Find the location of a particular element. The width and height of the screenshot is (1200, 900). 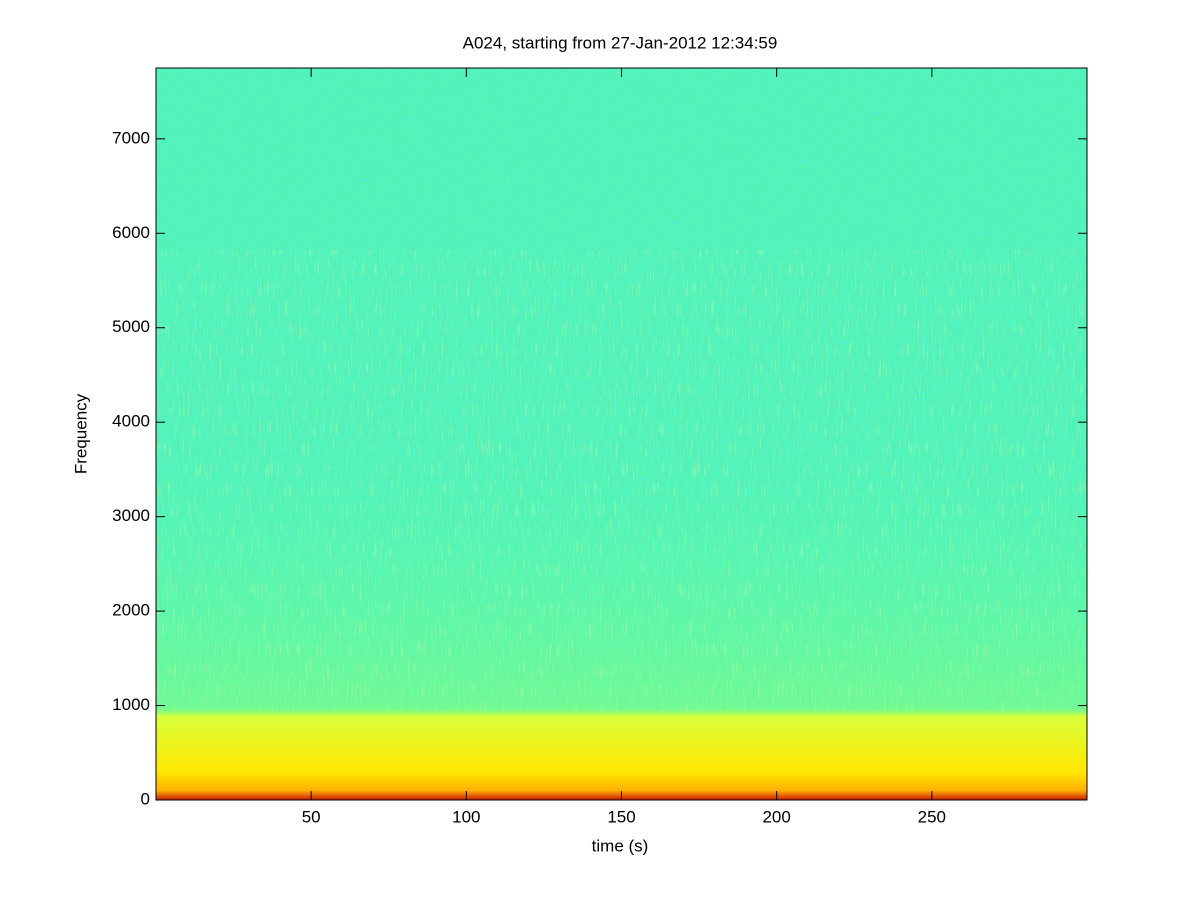

x-tick-label: 150 is located at coordinates (621, 816).